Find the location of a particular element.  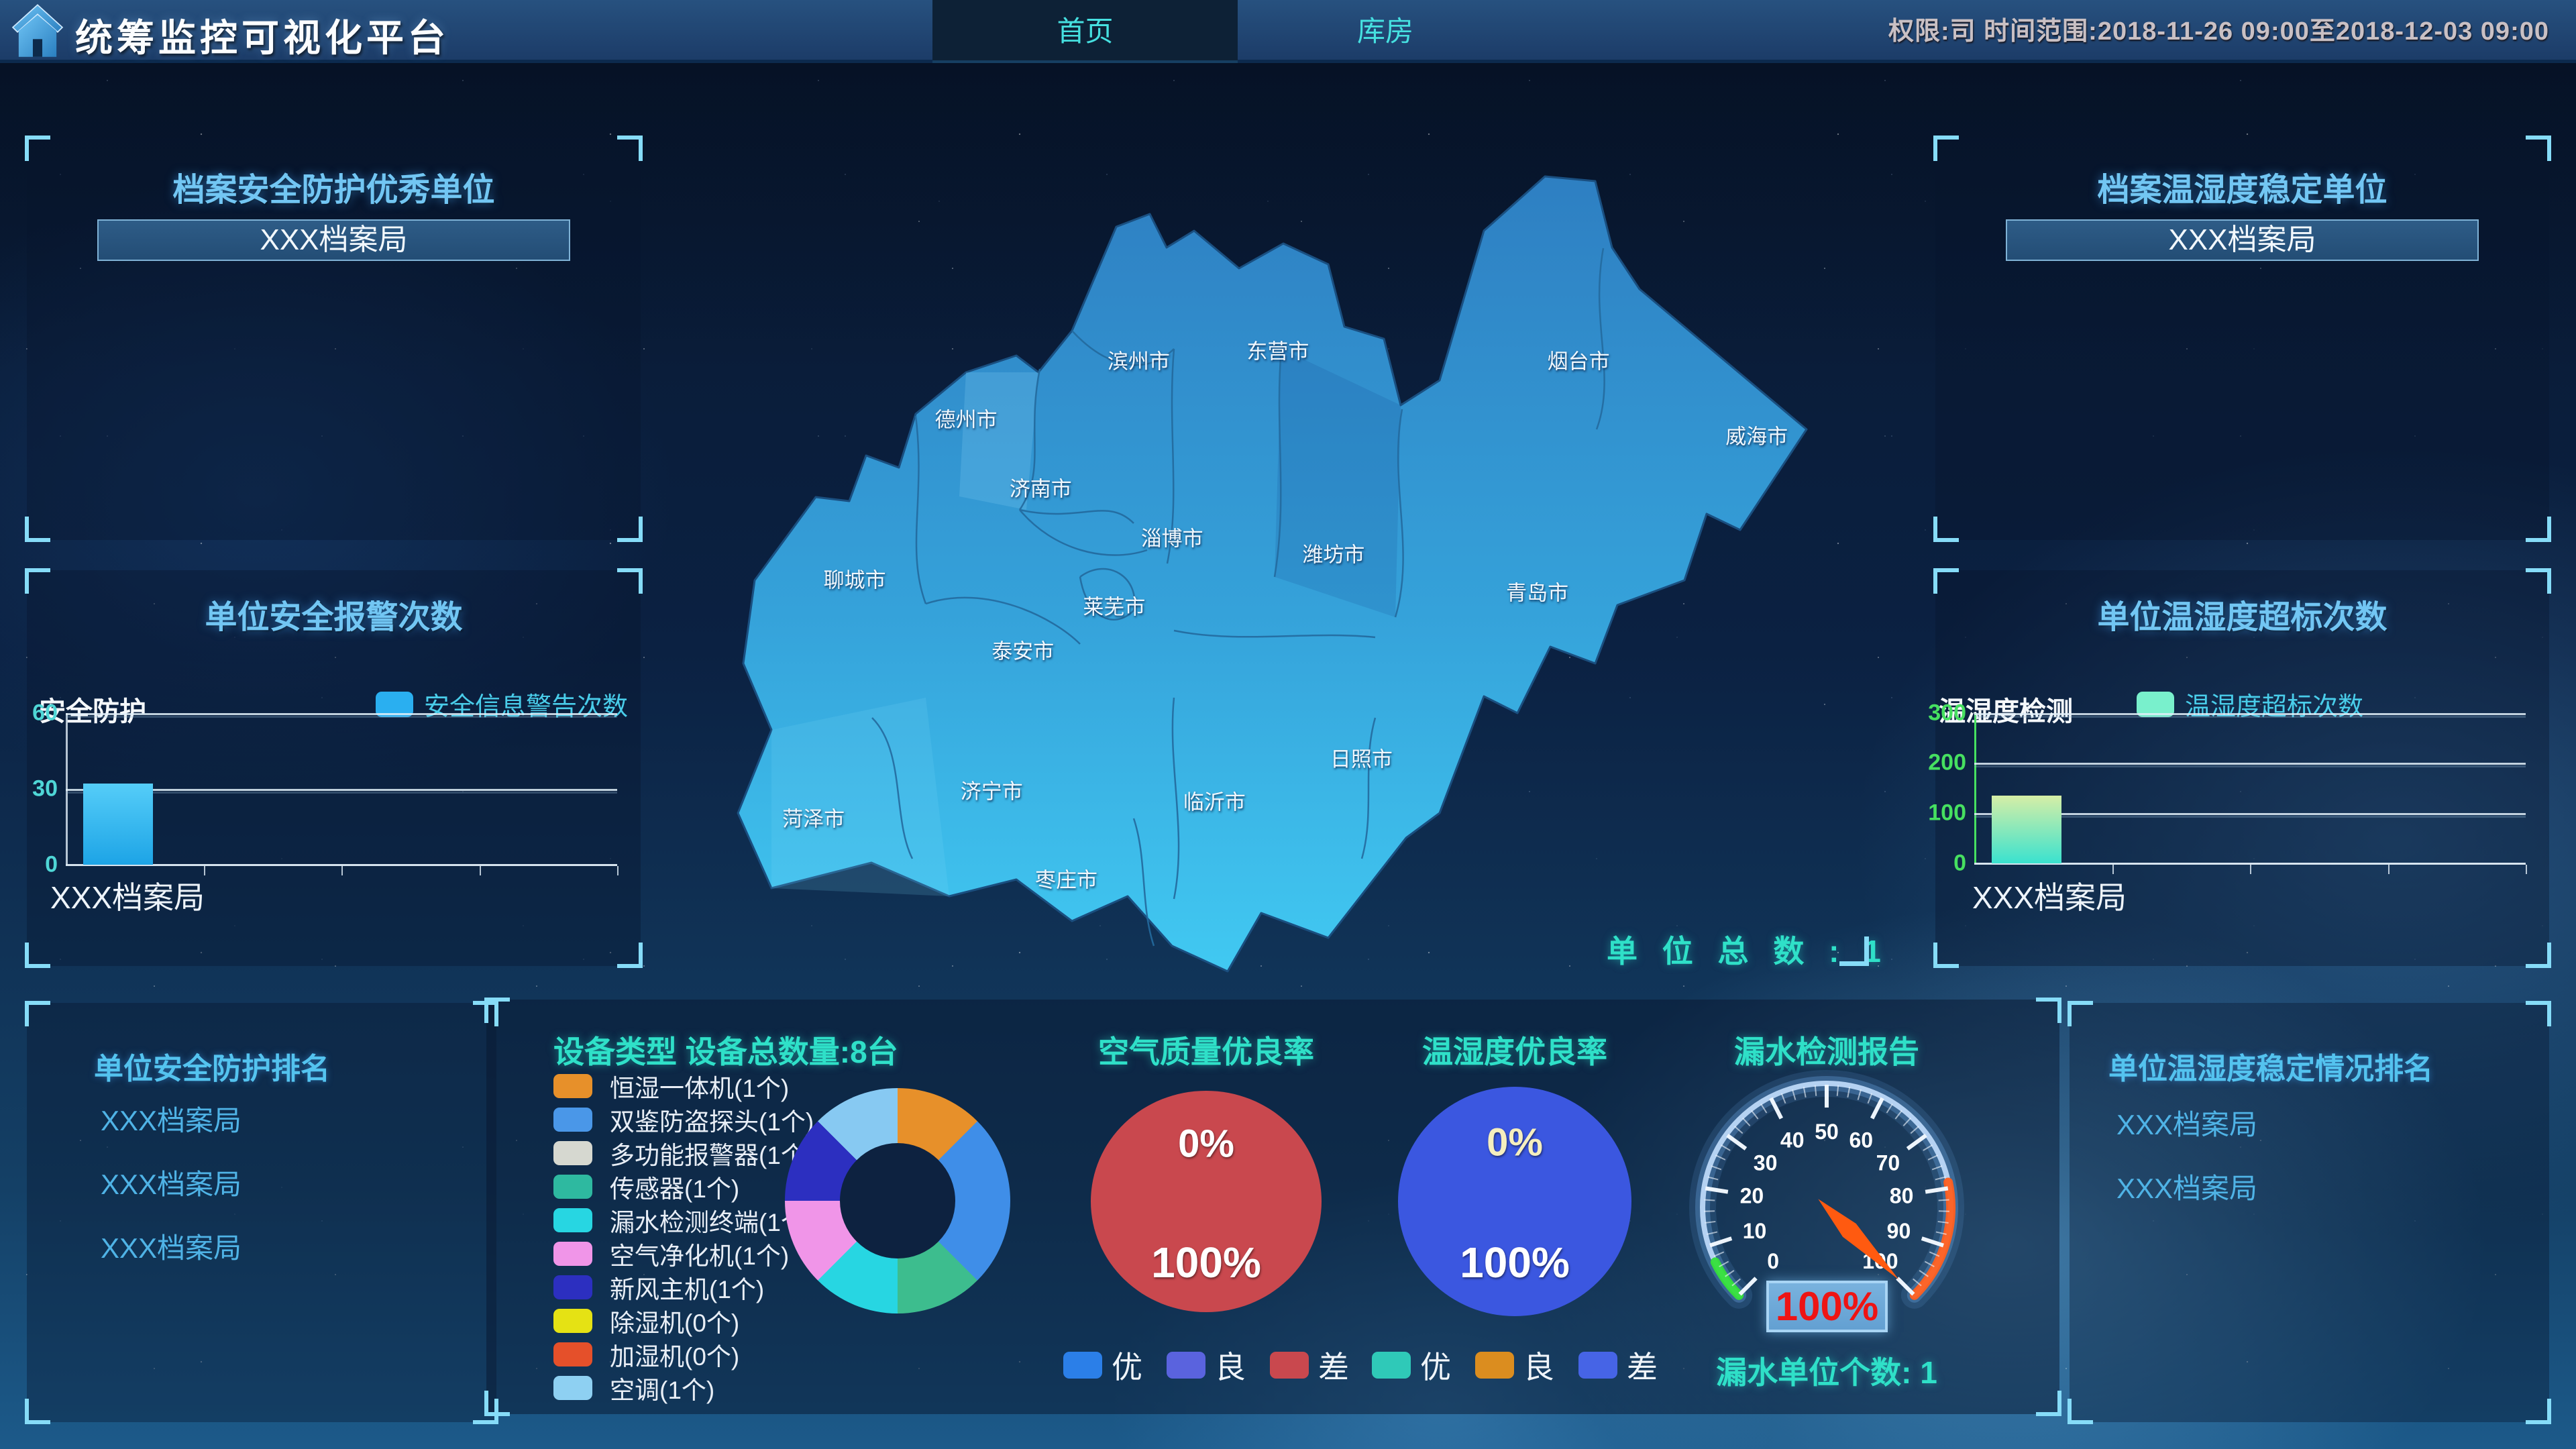

device-legend-label: 空调(1个) is located at coordinates (662, 1390).